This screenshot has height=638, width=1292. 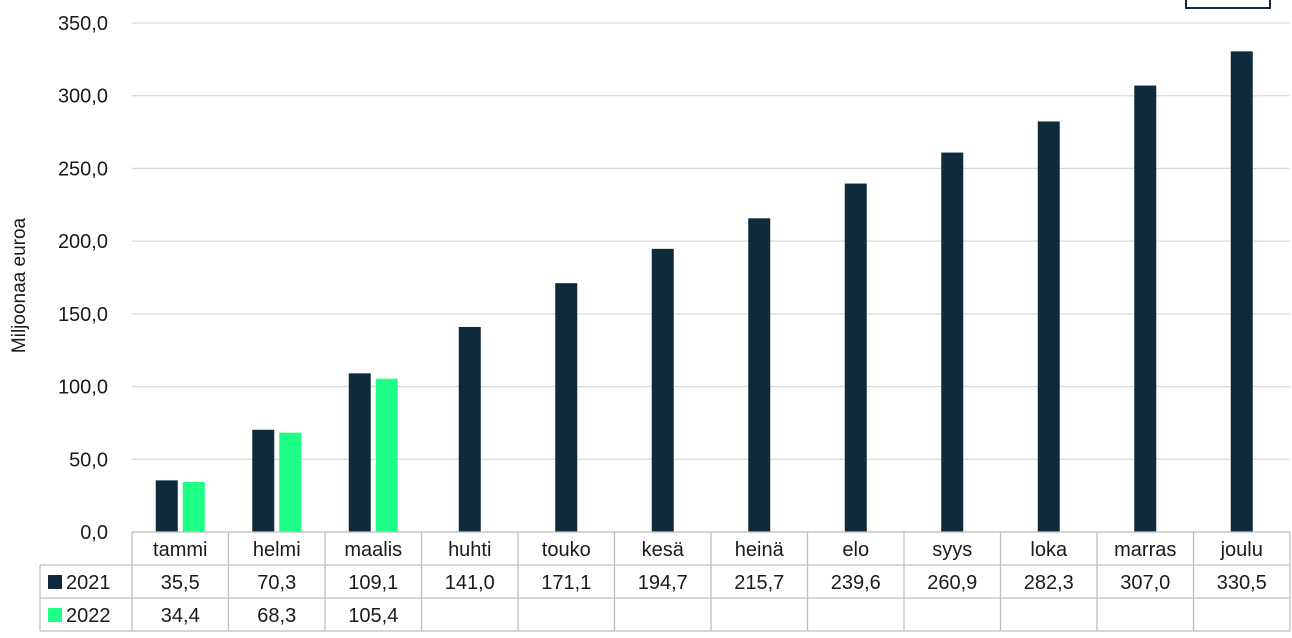 What do you see at coordinates (55, 615) in the screenshot?
I see `legend-swatch-2022` at bounding box center [55, 615].